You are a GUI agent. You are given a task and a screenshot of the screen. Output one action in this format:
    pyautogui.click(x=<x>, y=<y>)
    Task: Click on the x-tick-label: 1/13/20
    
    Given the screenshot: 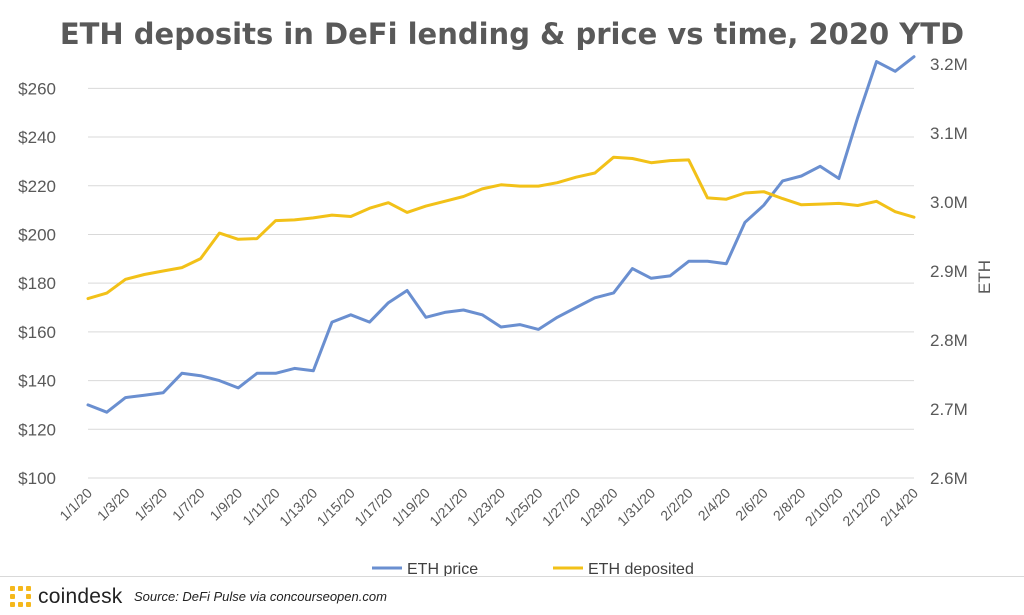 What is the action you would take?
    pyautogui.click(x=298, y=507)
    